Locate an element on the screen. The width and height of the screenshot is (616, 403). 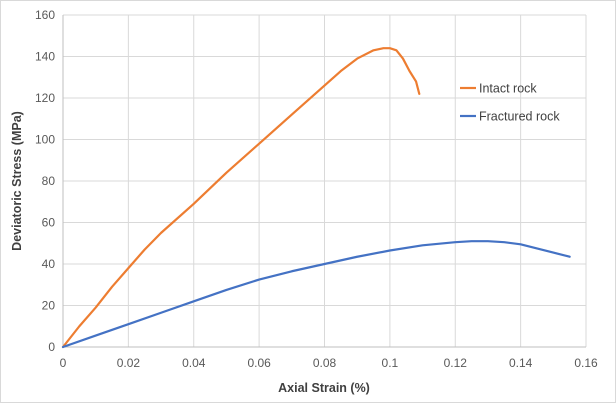
x-tick-label: 0.04 is located at coordinates (194, 363).